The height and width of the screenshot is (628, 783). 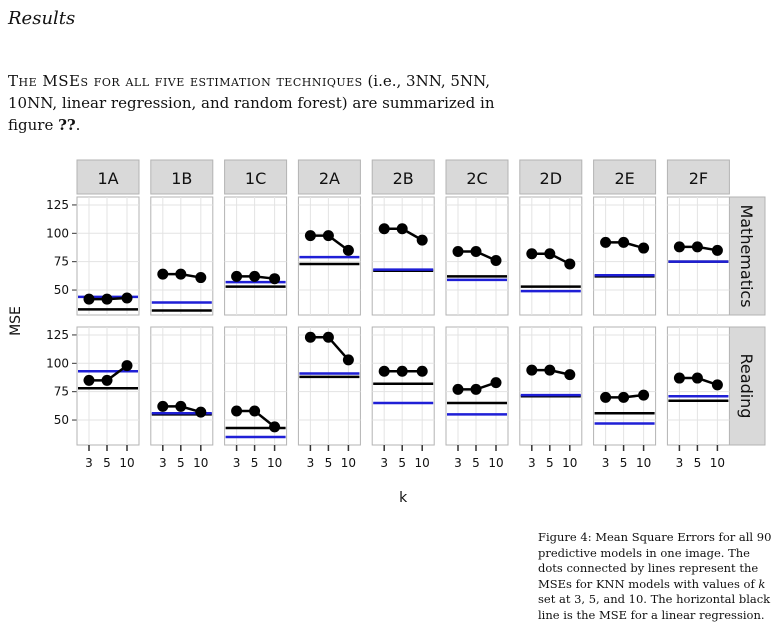 What do you see at coordinates (57, 335) in the screenshot?
I see `y-tick-label: 125` at bounding box center [57, 335].